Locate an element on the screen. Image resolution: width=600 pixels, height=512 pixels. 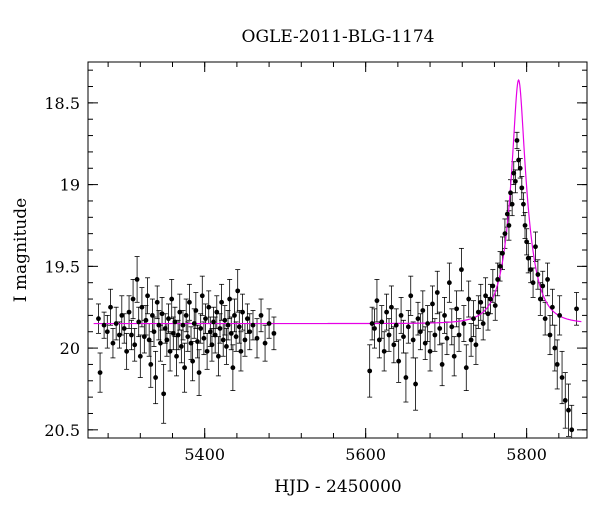
y-tick-label: 19.5 is located at coordinates (62, 266).